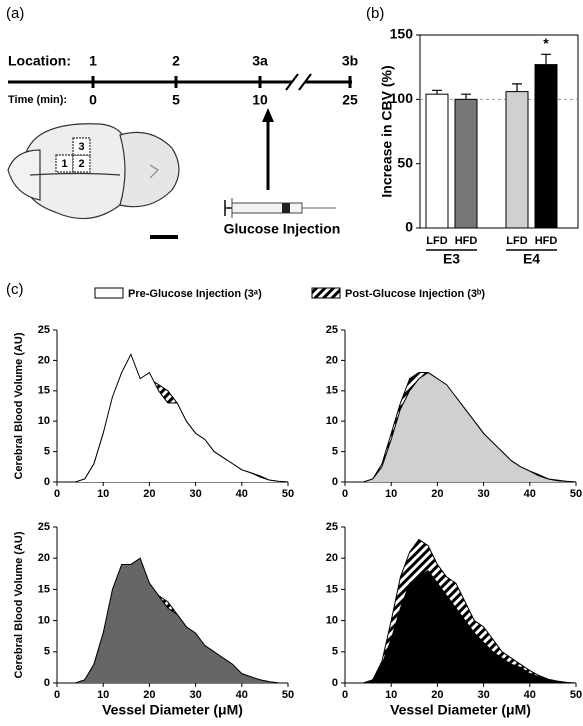 This screenshot has width=583, height=726. Describe the element at coordinates (81, 164) in the screenshot. I see `region-label: 2` at that location.